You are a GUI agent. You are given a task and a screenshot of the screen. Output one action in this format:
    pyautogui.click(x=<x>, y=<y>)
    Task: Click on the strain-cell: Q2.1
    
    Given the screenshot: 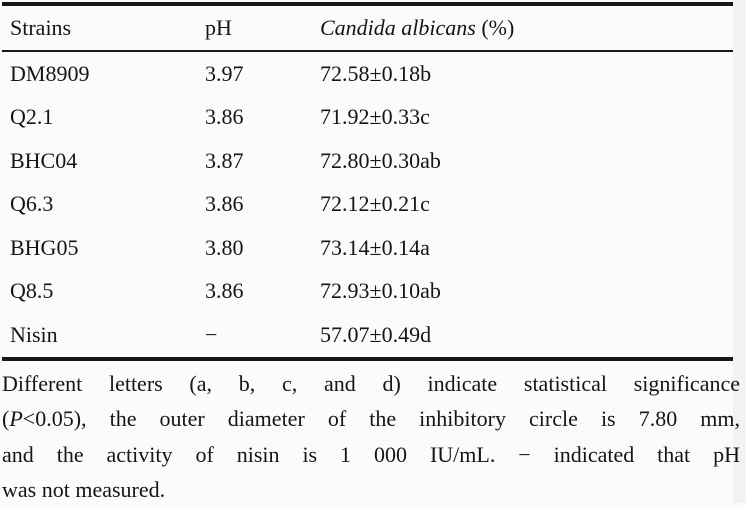 What is the action you would take?
    pyautogui.click(x=32, y=117)
    